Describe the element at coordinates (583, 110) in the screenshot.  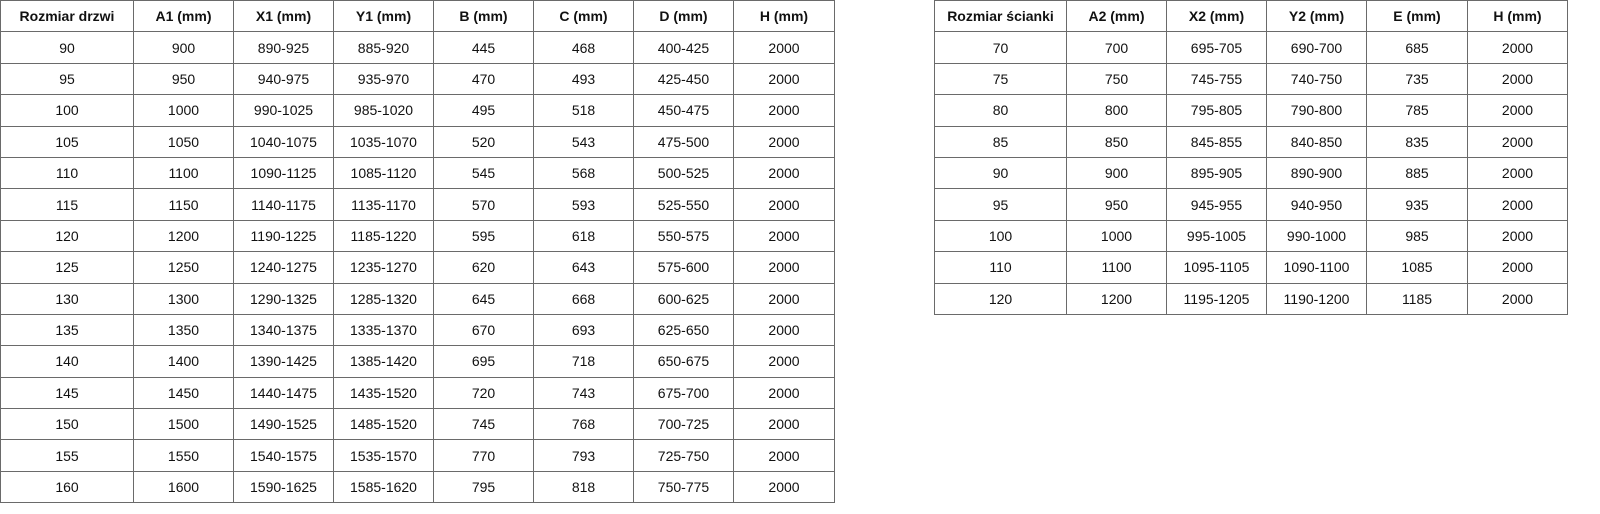
I see `table-cell: 518` at that location.